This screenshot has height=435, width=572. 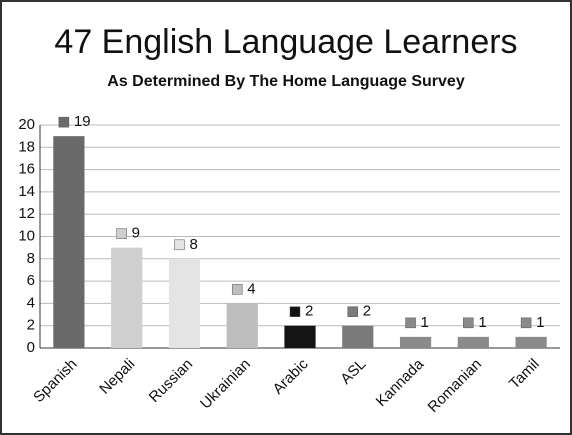 What do you see at coordinates (82, 121) in the screenshot?
I see `data-label: 19` at bounding box center [82, 121].